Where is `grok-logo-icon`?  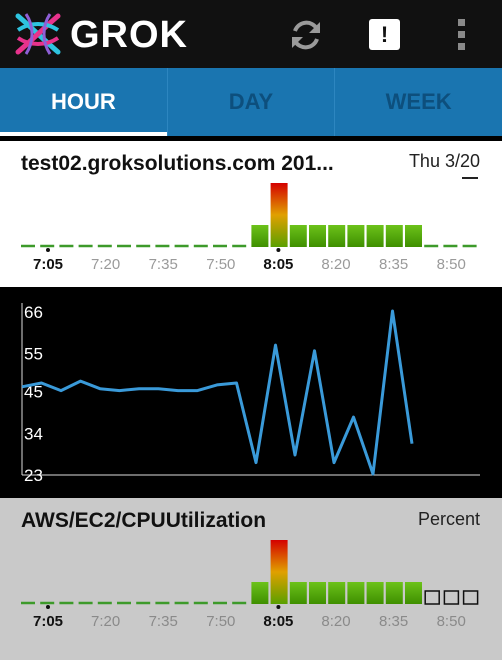 grok-logo-icon is located at coordinates (38, 34).